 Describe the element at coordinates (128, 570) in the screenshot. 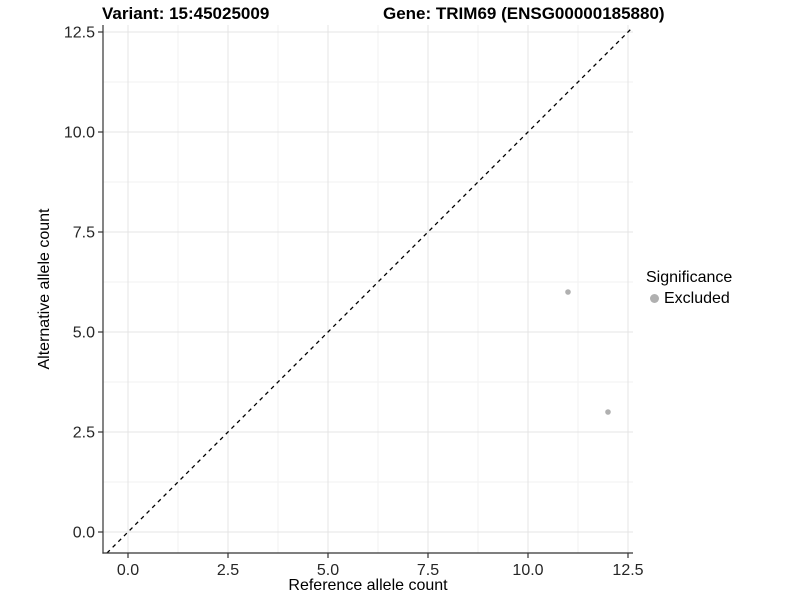

I see `x-tick-label: 0.0` at that location.